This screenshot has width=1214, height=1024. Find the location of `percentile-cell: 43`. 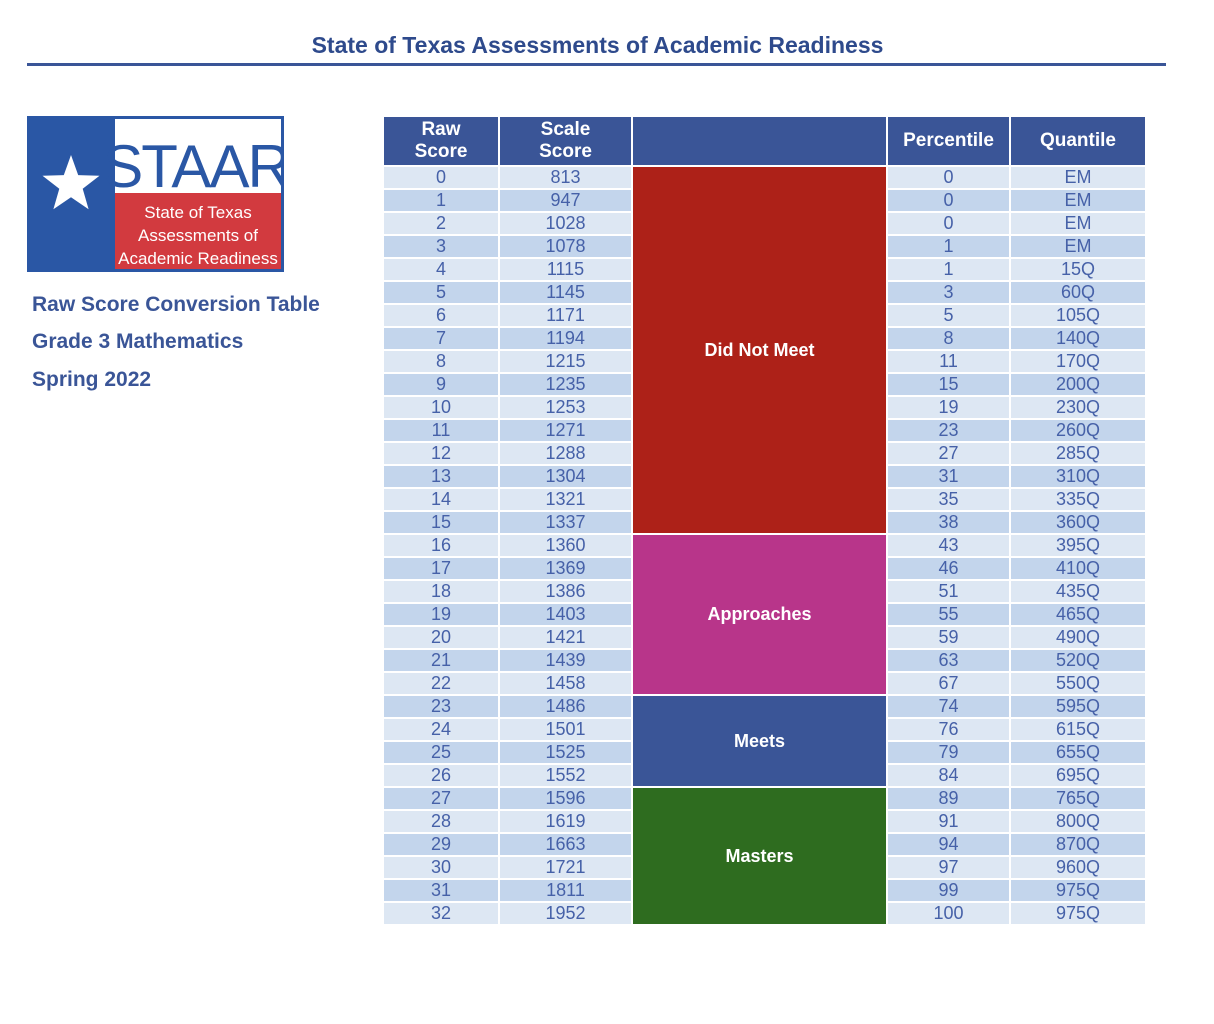

percentile-cell: 43 is located at coordinates (948, 545).